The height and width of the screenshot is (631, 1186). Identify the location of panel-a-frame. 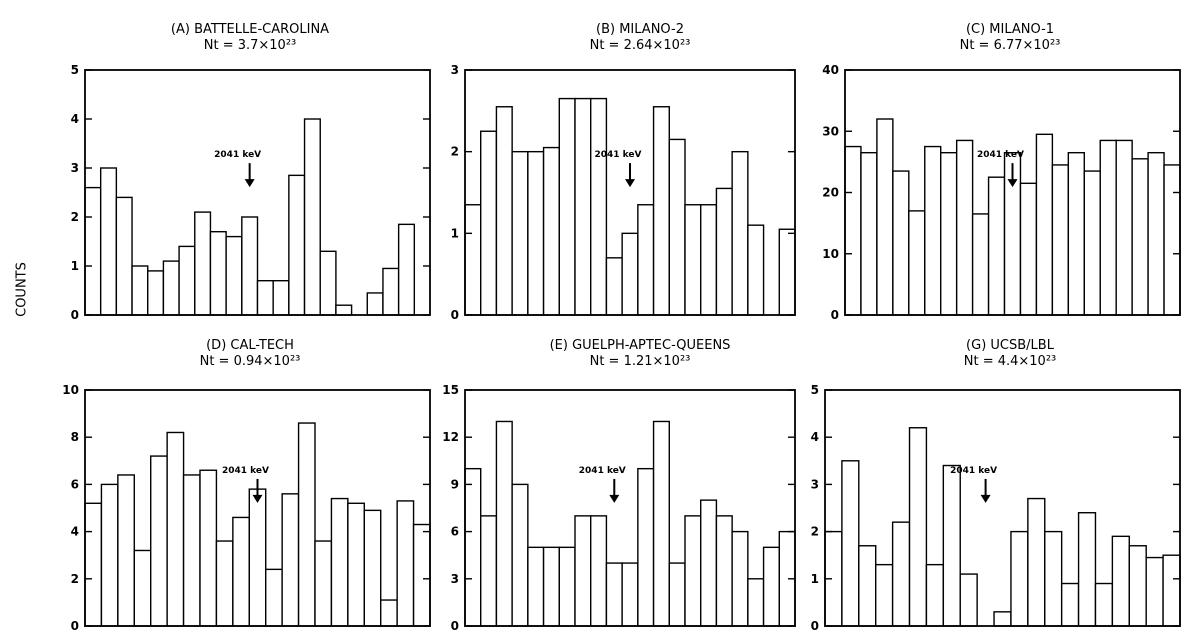
(257, 192).